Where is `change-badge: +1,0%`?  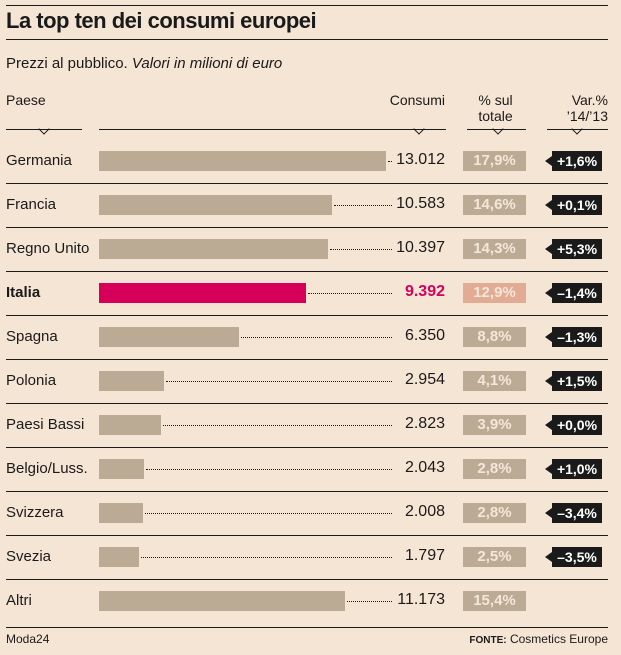
change-badge: +1,0% is located at coordinates (573, 469).